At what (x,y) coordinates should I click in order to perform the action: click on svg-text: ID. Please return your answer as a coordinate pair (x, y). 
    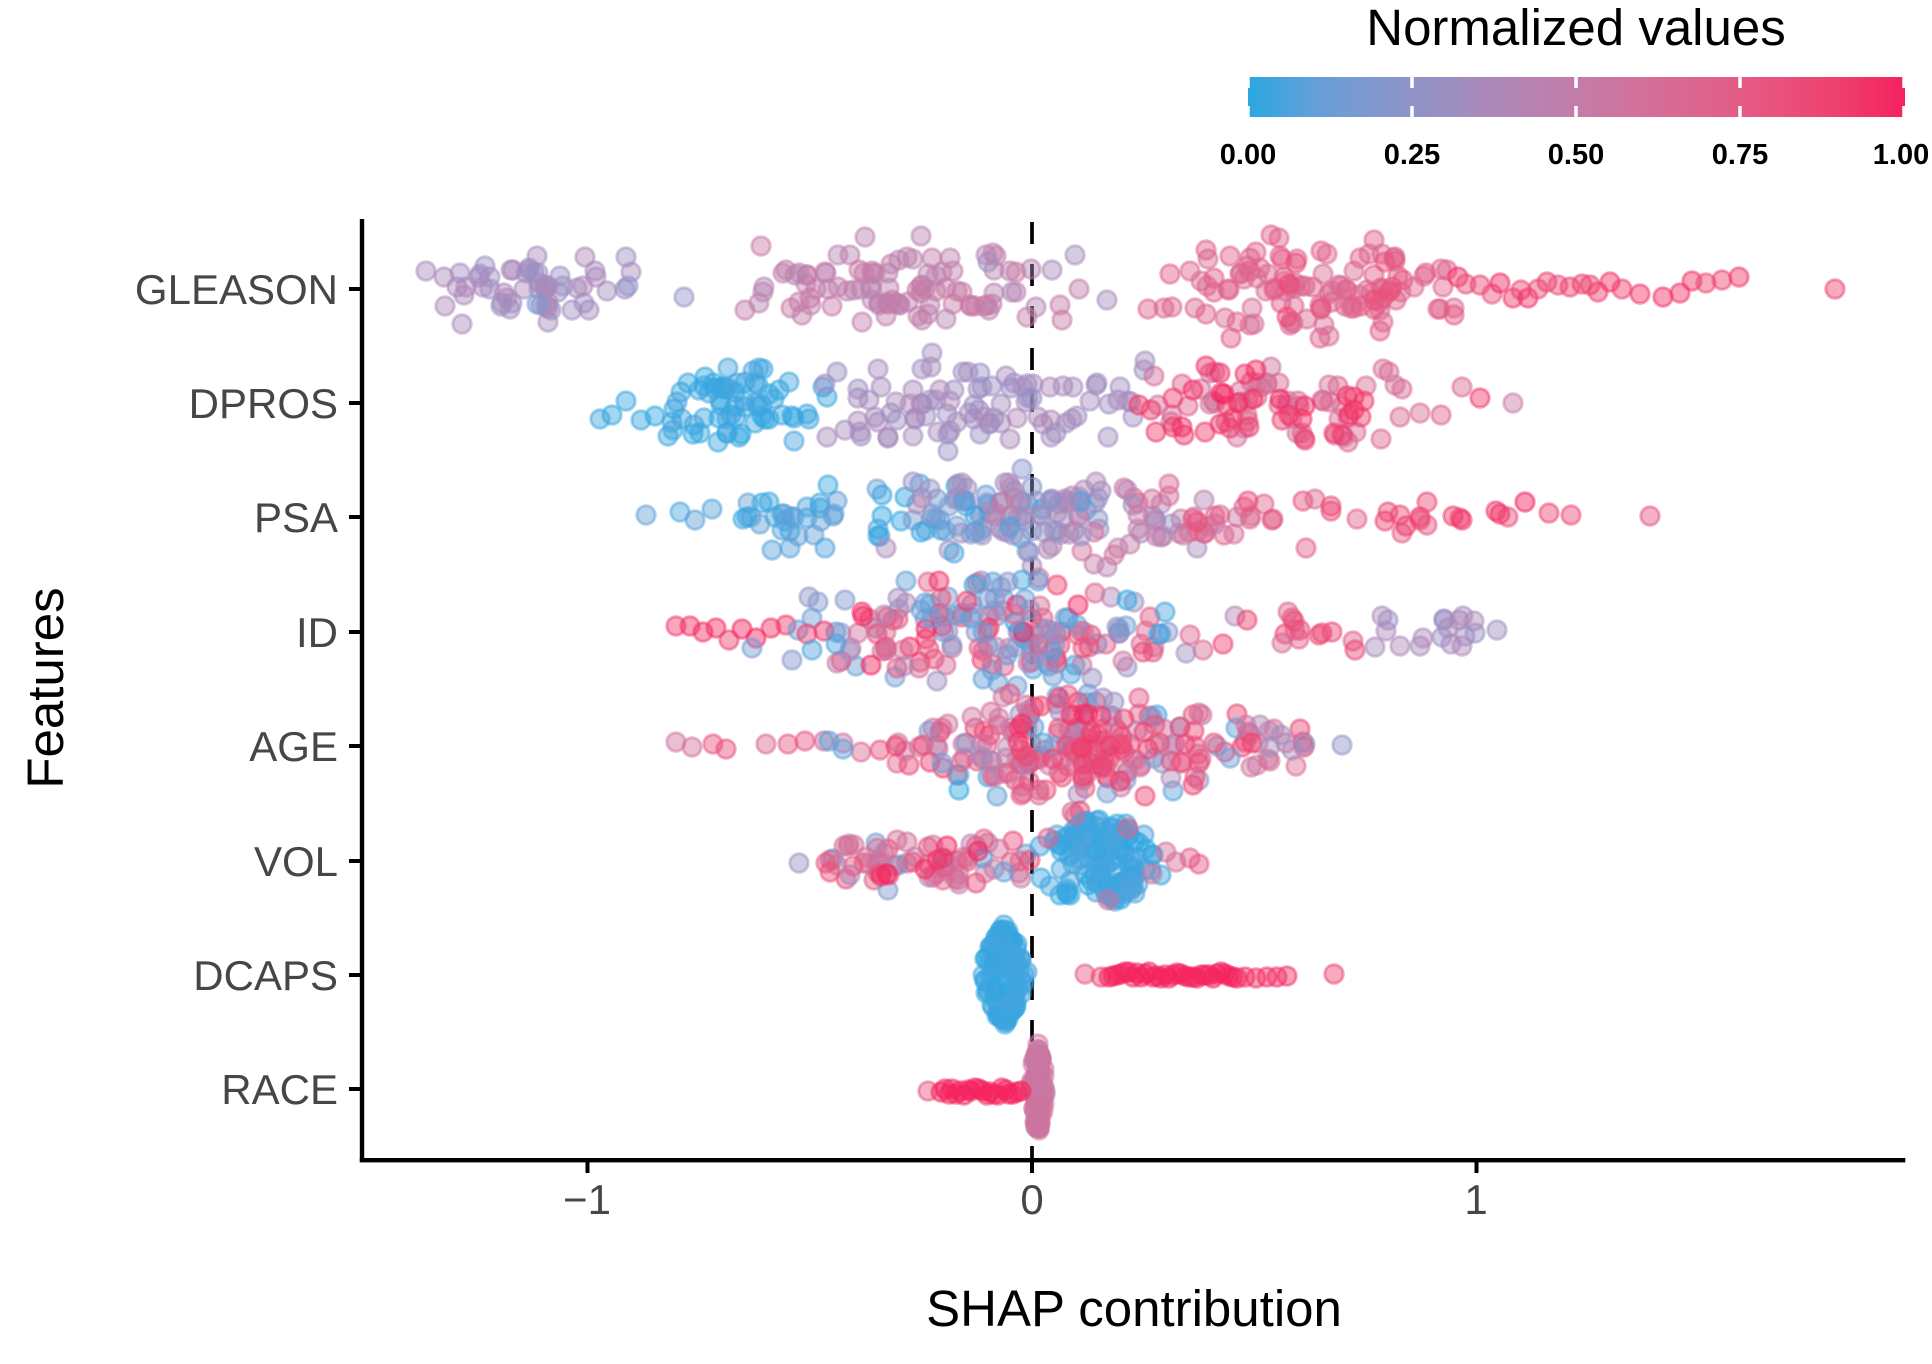
    Looking at the image, I should click on (317, 632).